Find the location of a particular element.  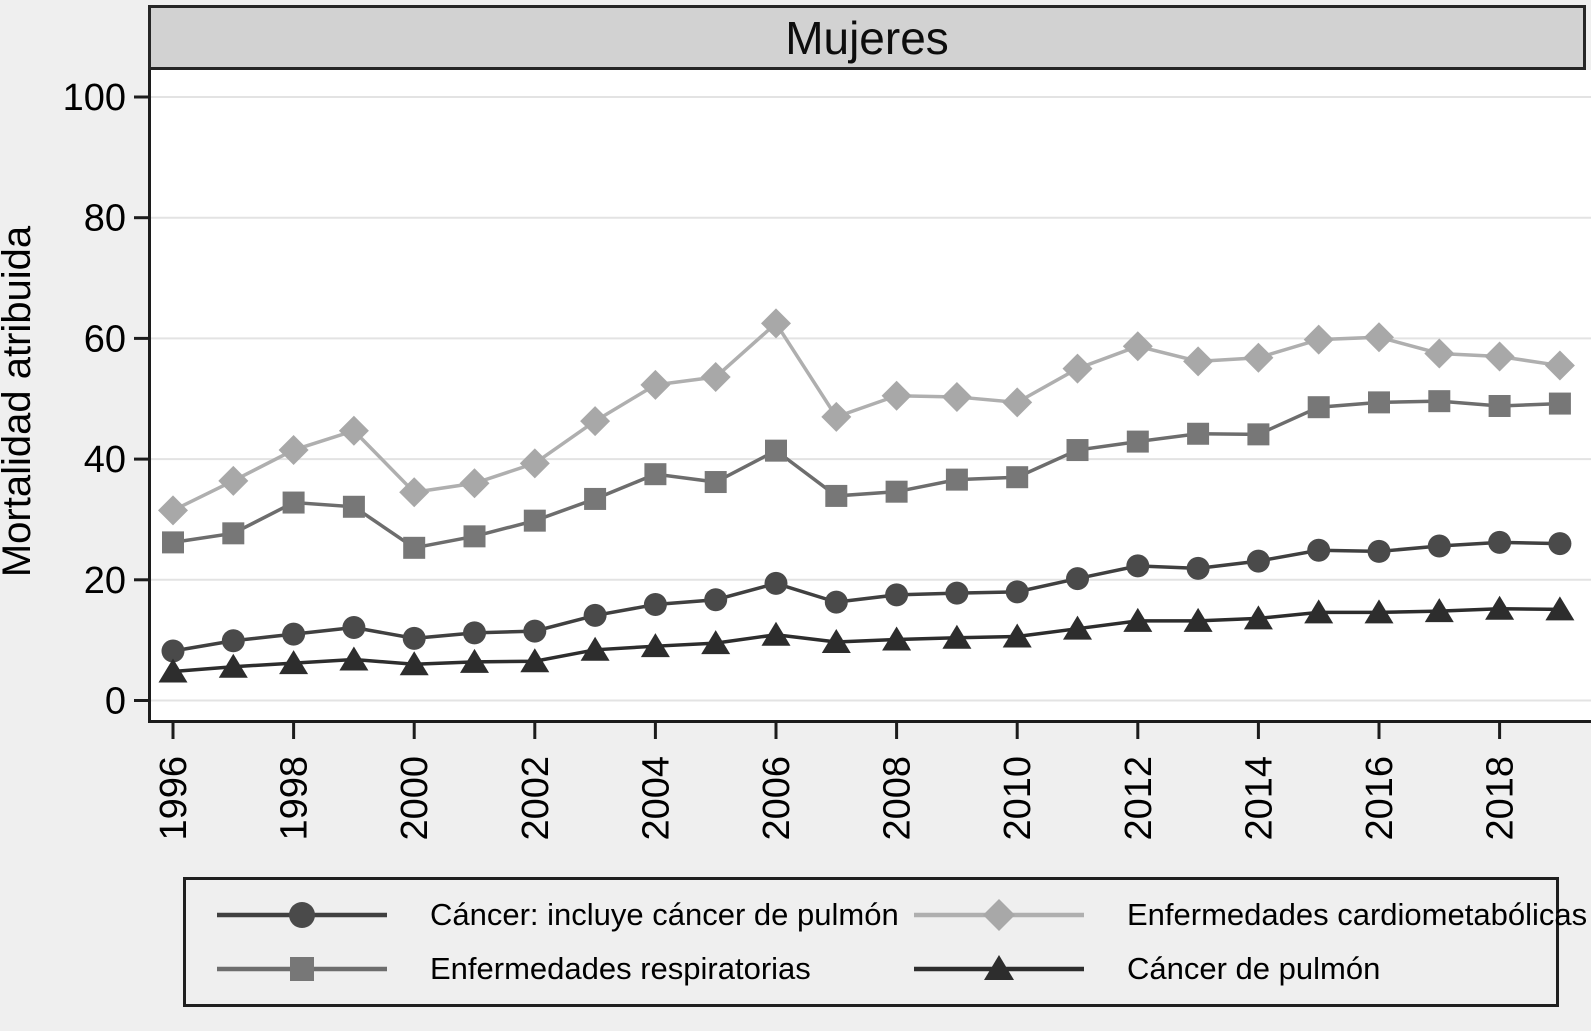

y-tick-label: 40 is located at coordinates (105, 460).